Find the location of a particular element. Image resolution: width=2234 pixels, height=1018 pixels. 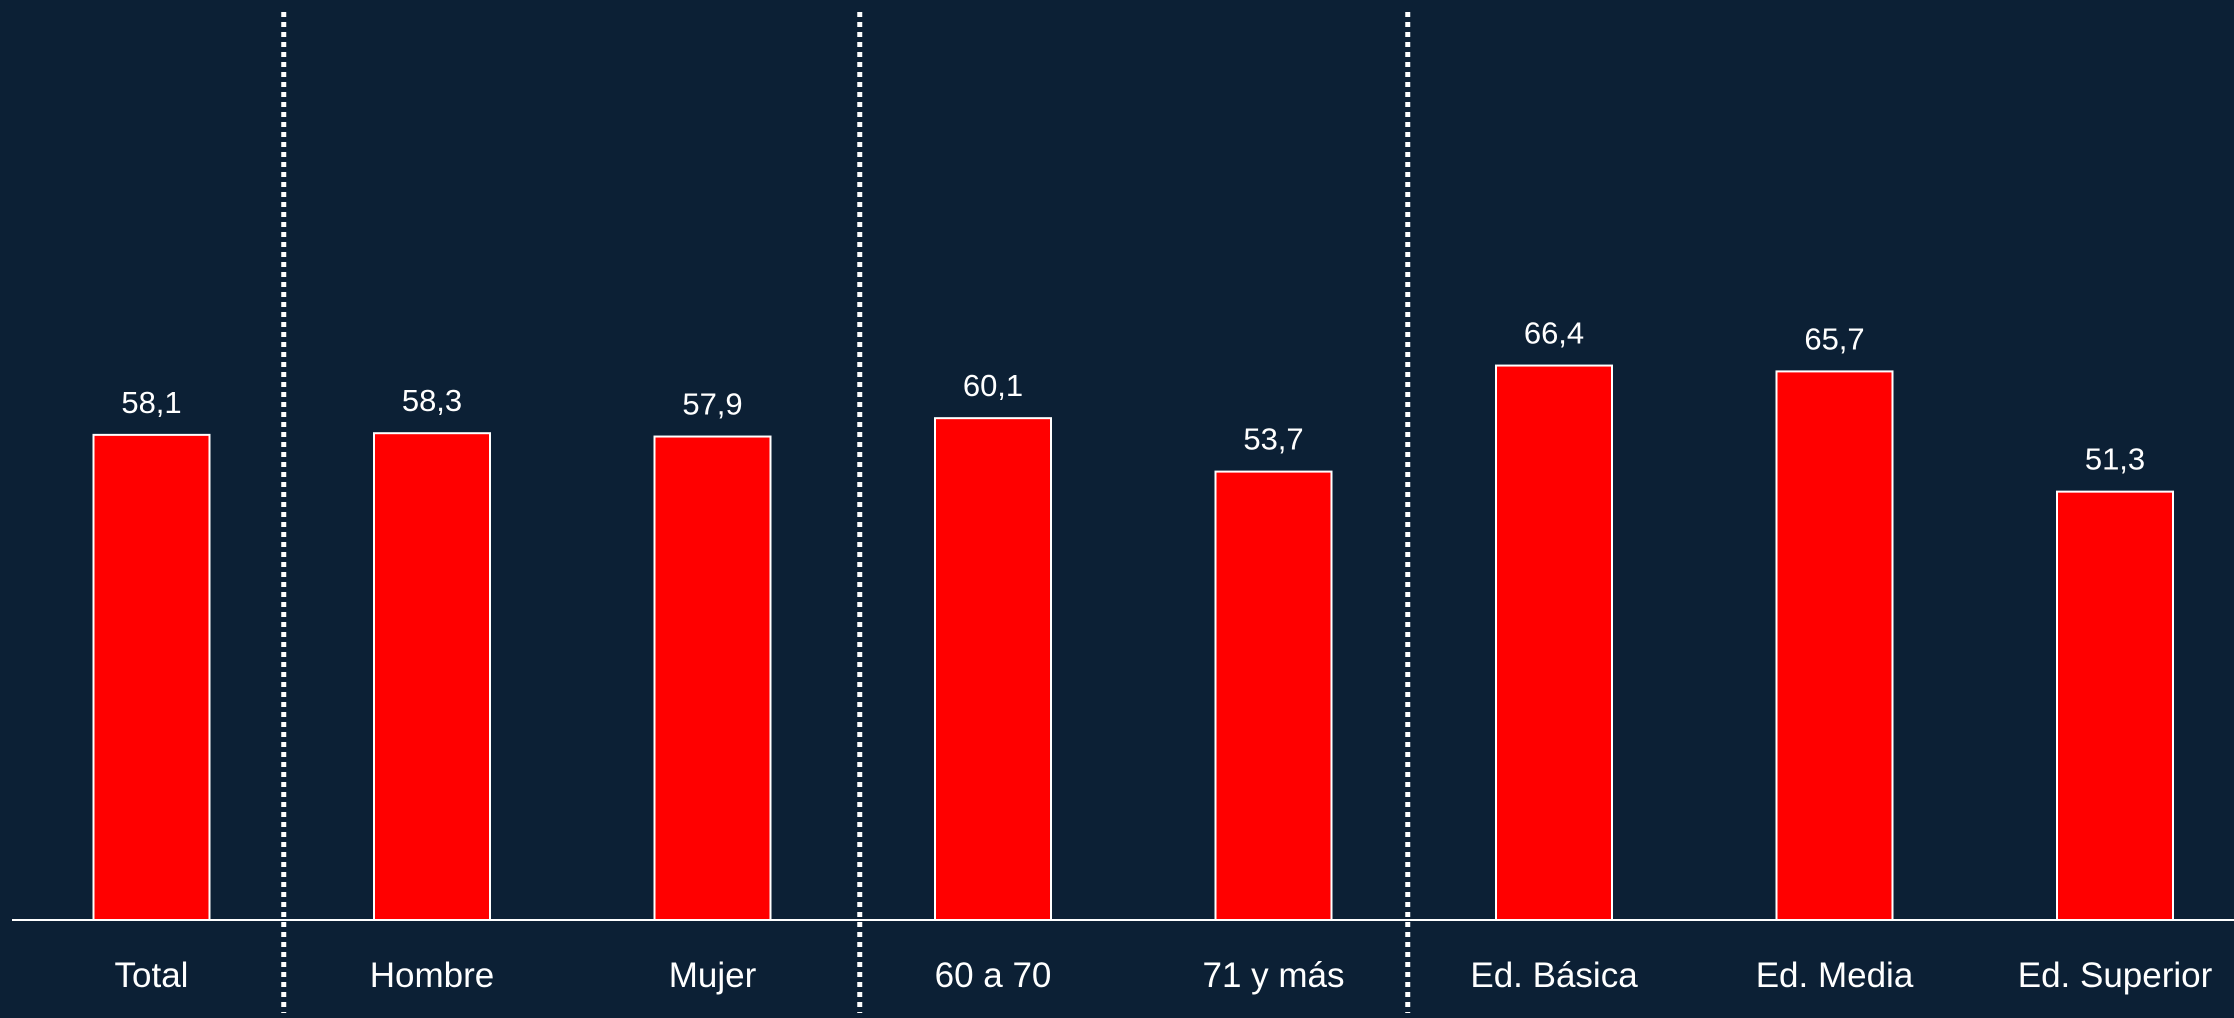

category-label: Mujer is located at coordinates (713, 975).